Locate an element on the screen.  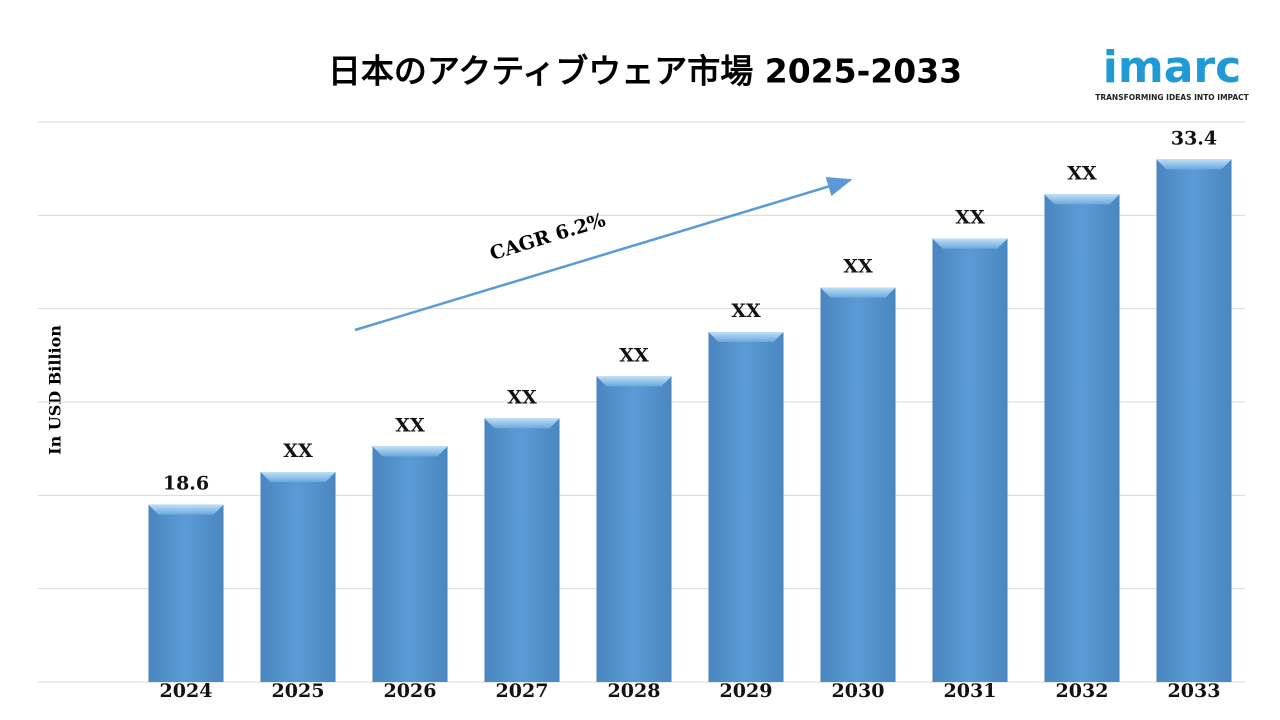
x-tick-label: 2024 is located at coordinates (186, 691).